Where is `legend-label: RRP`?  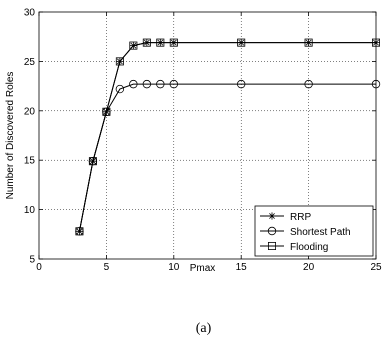 legend-label: RRP is located at coordinates (300, 217).